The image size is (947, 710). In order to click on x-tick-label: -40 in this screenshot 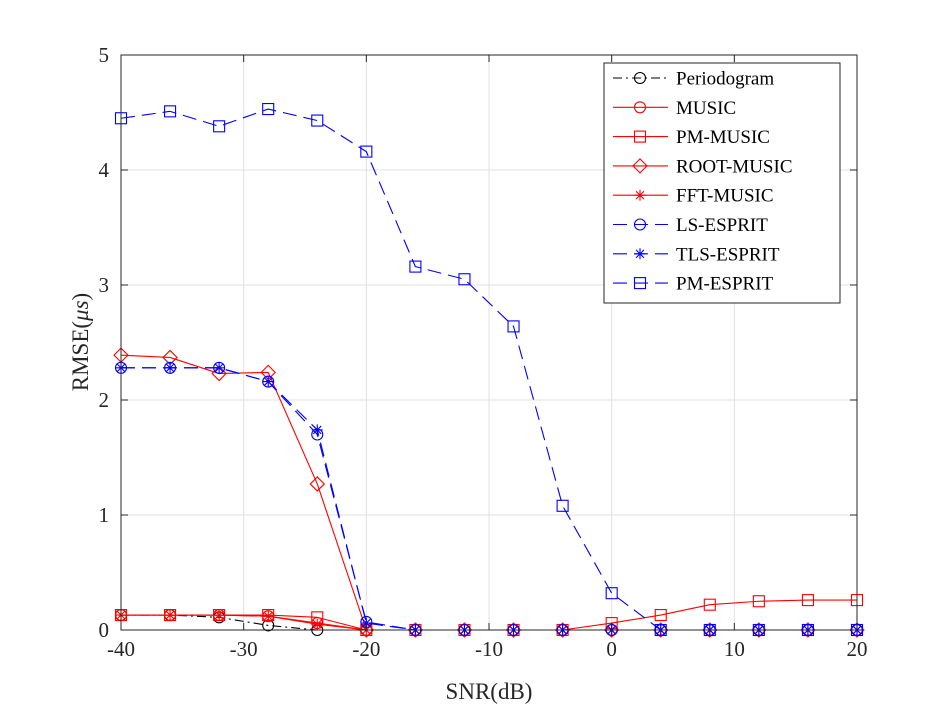, I will do `click(121, 649)`.